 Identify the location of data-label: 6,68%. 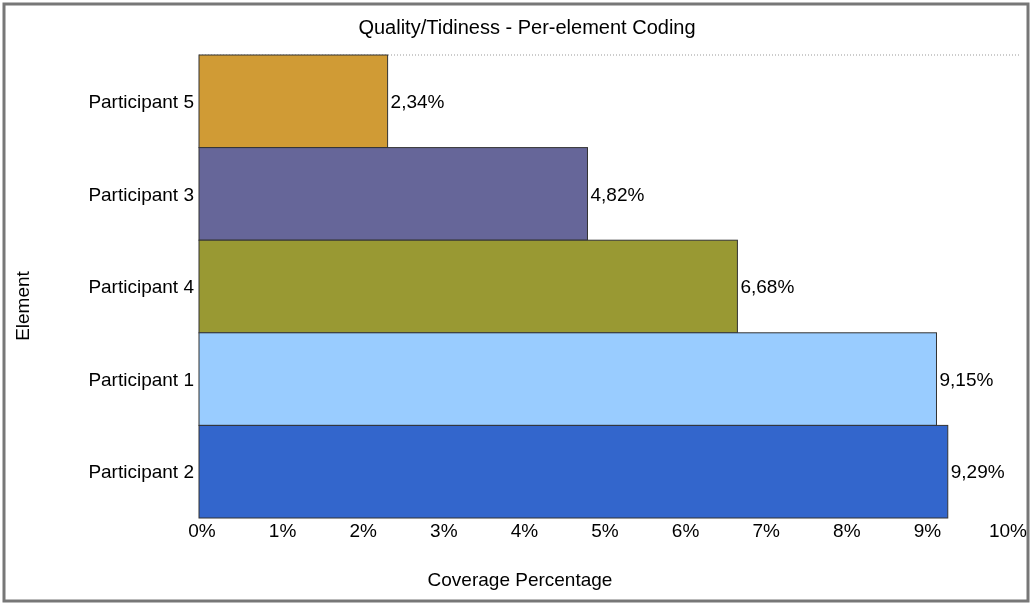
(767, 287).